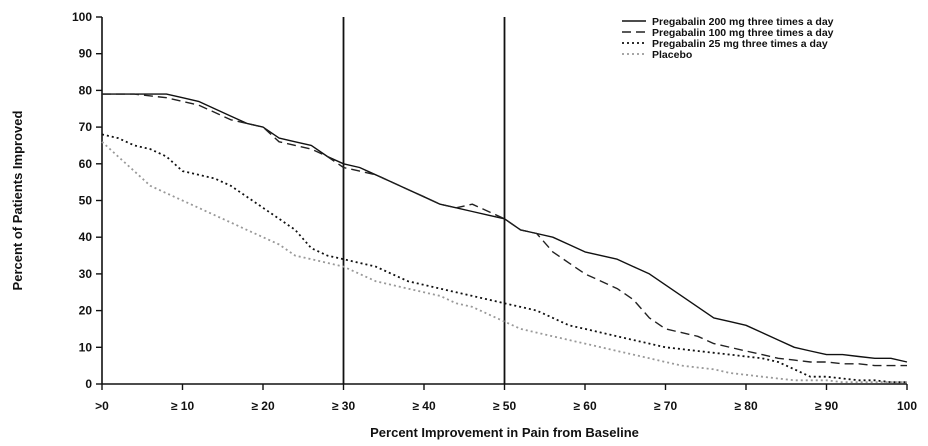  Describe the element at coordinates (86, 274) in the screenshot. I see `y-tick-label: 30` at that location.